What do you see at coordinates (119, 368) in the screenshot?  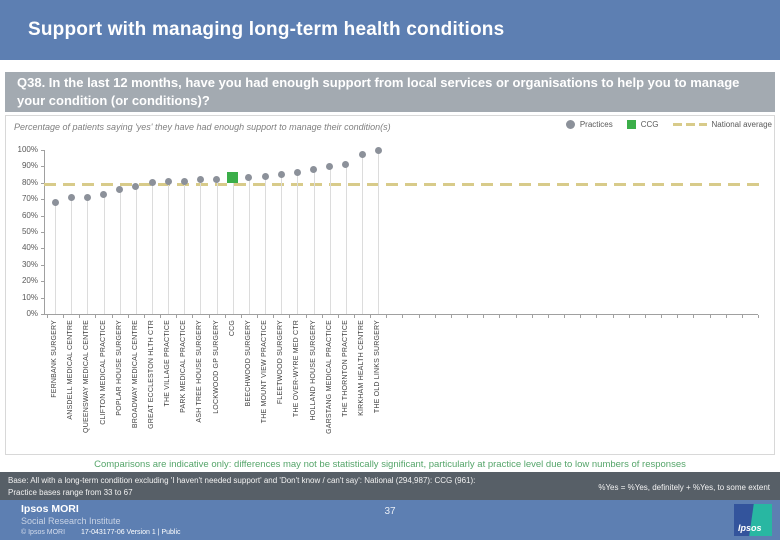 I see `x-axis-category-label: POPLAR HOUSE SURGERY` at bounding box center [119, 368].